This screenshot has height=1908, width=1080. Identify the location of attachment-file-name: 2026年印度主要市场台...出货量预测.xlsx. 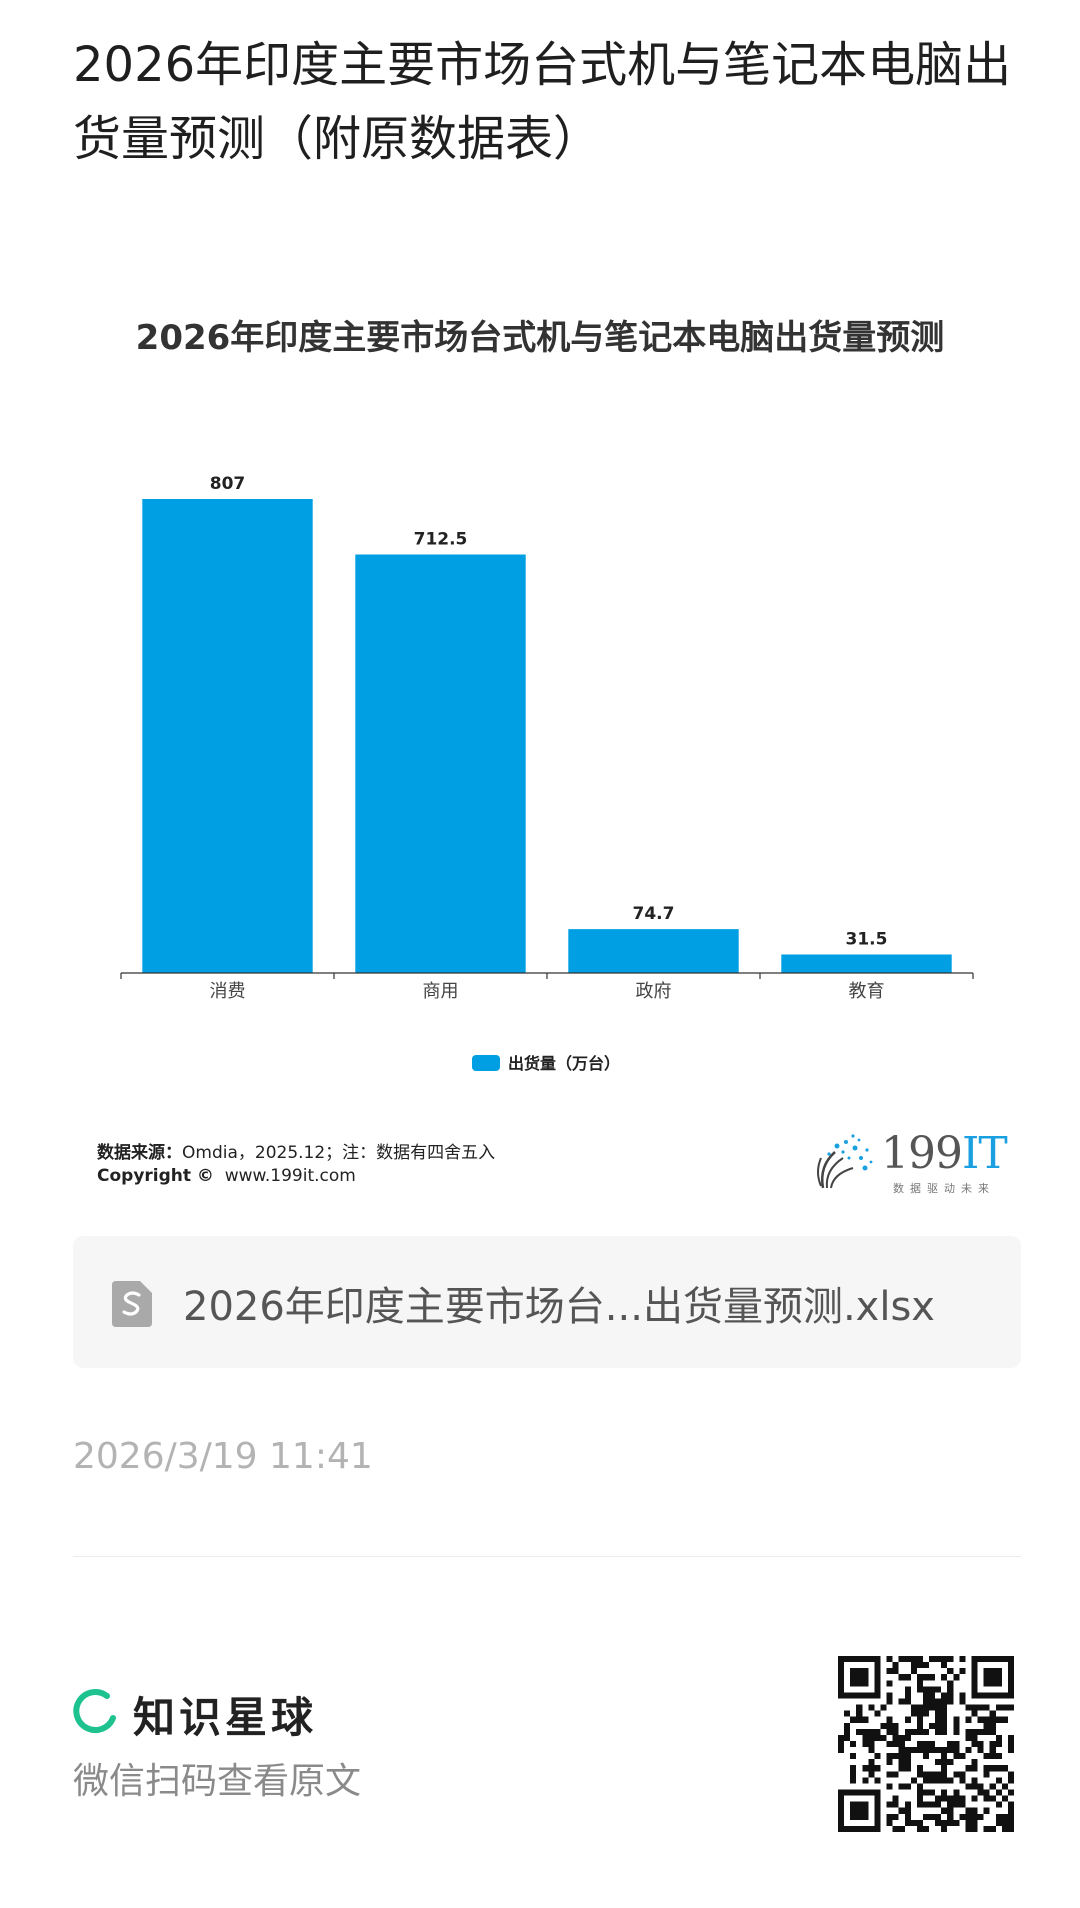
(559, 1307).